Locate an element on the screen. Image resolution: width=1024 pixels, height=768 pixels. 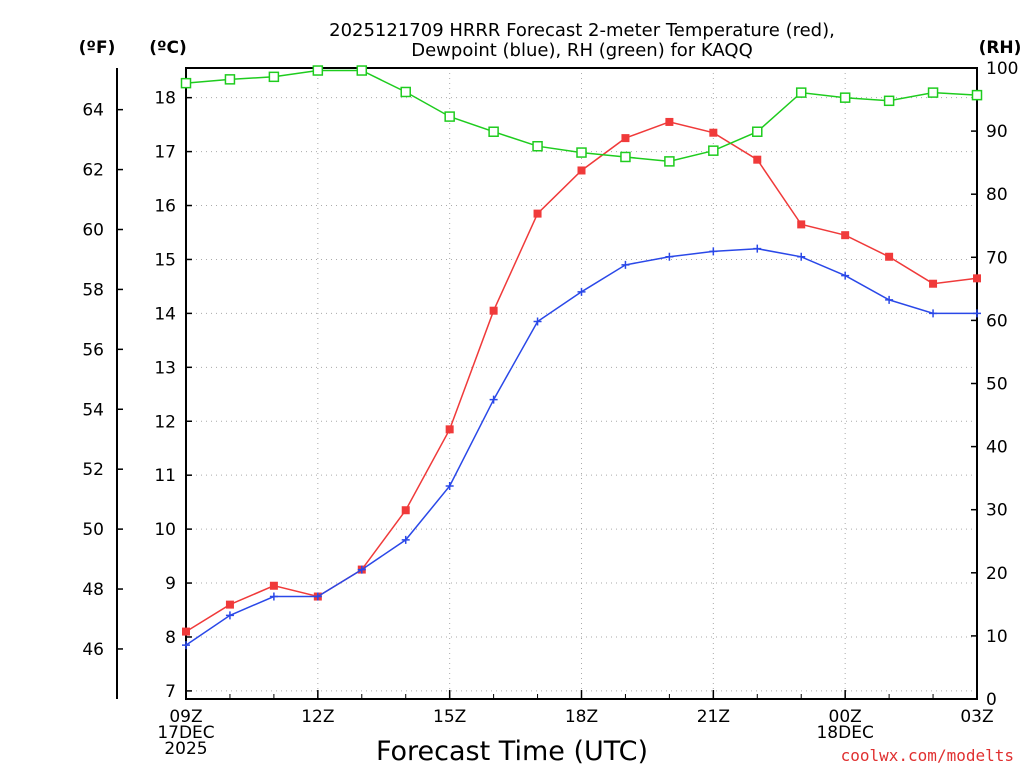
fahrenheit-tick-label: 50 is located at coordinates (93, 530).